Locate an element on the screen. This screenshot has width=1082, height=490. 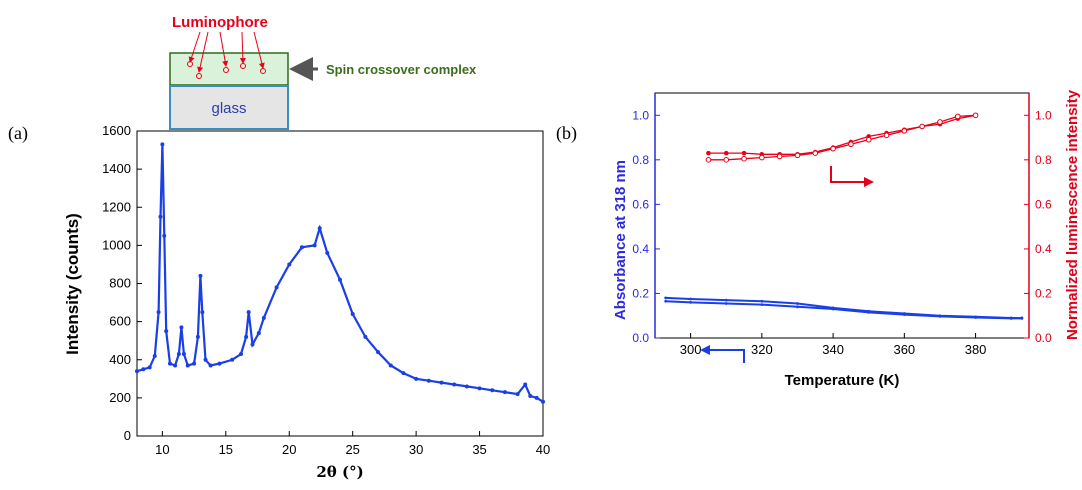
schematic: glass Luminophore Spin crossover complex is located at coordinates (323, 72).